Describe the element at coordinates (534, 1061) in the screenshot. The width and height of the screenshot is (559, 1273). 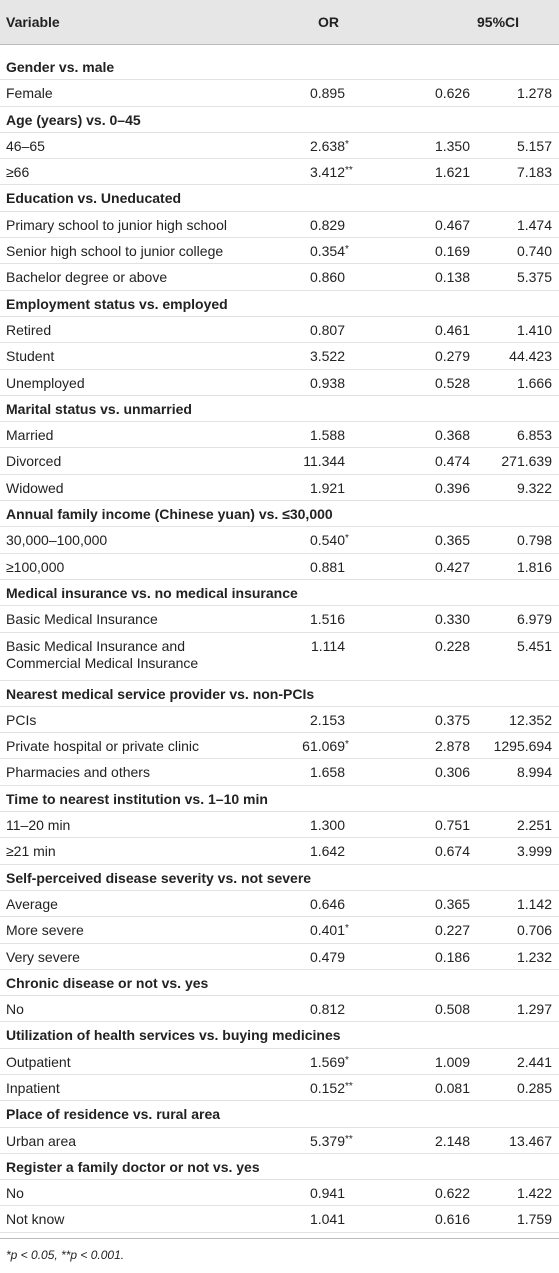
I see `ci-high: 2.441` at that location.